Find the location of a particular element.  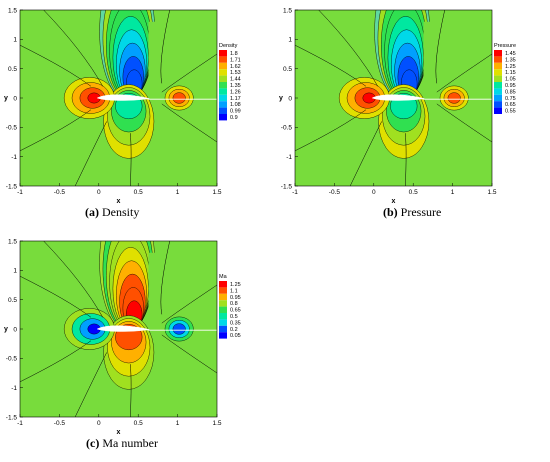

legend-level-label: 0.35 is located at coordinates (235, 323).